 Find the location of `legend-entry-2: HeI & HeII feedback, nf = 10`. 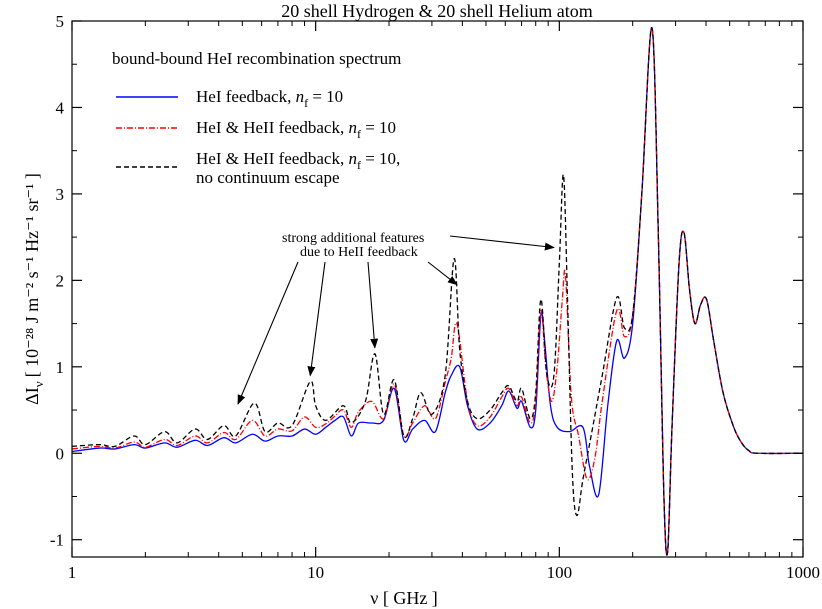

legend-entry-2: HeI & HeII feedback, nf = 10 is located at coordinates (296, 129).